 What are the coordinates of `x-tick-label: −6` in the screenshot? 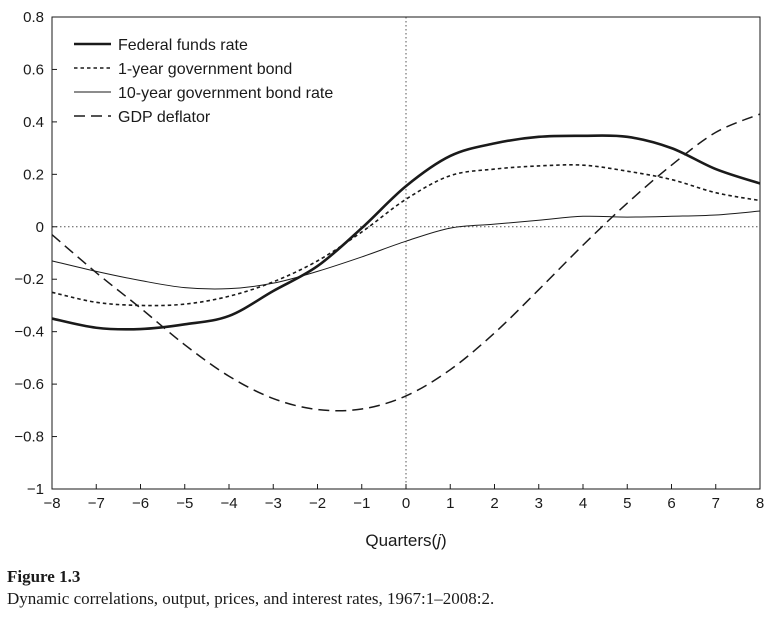 It's located at (140, 503).